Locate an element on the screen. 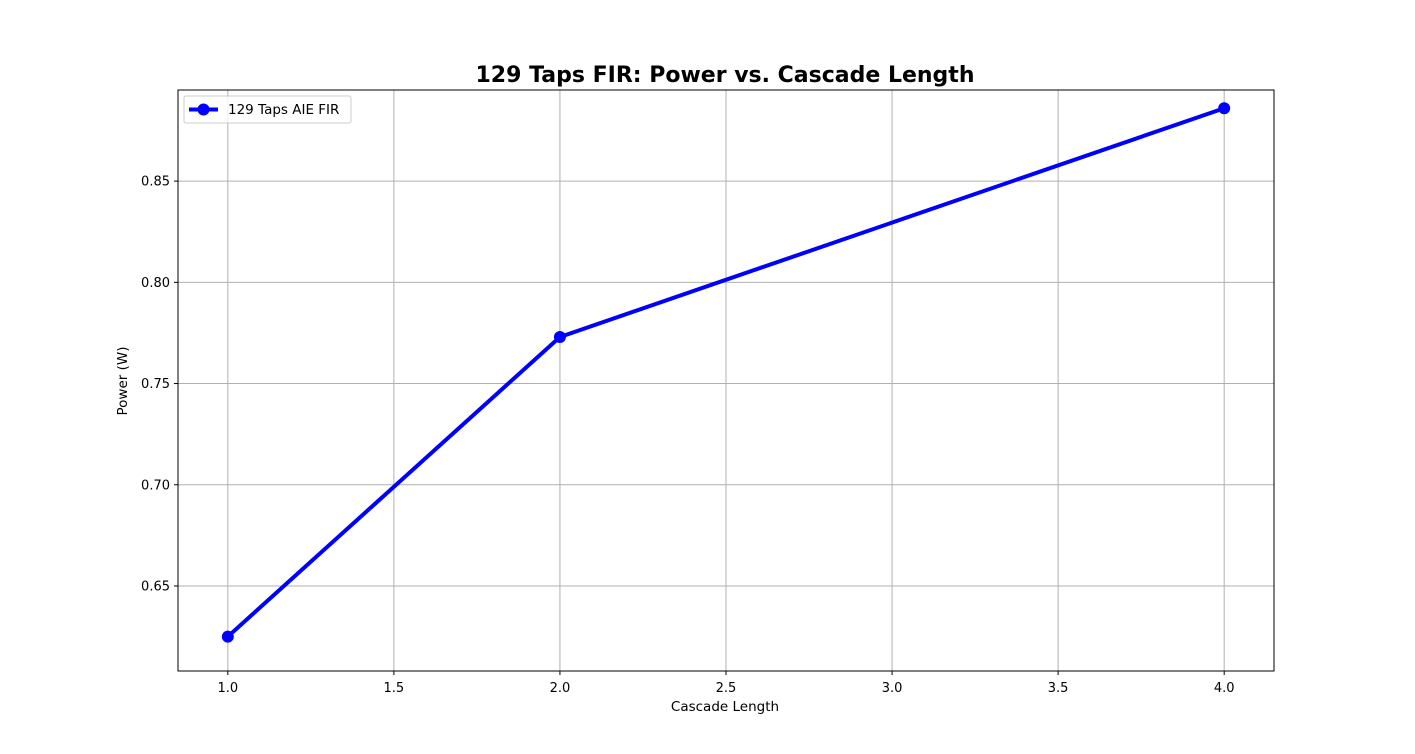 The width and height of the screenshot is (1415, 754). legend-box is located at coordinates (267, 109).